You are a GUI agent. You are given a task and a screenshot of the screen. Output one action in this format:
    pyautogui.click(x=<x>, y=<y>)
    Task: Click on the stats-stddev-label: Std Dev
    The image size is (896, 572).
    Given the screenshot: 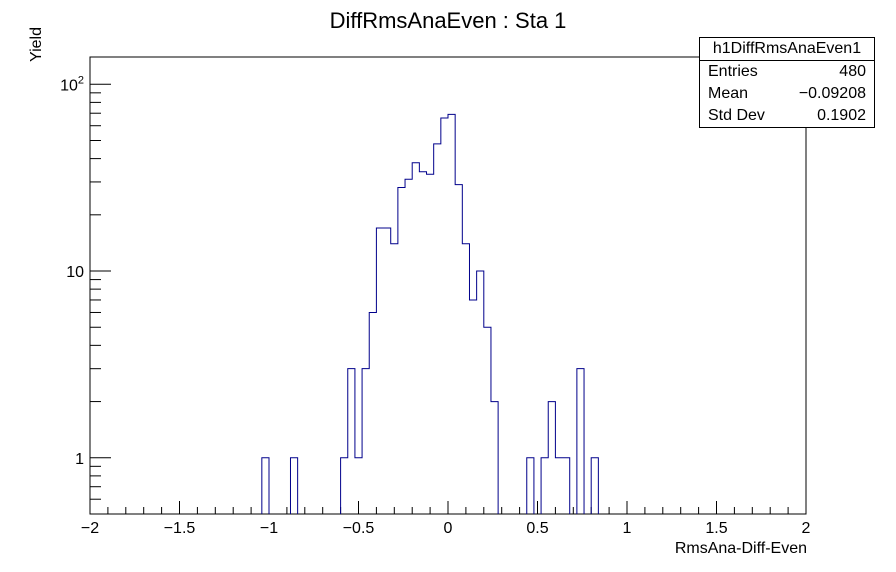 What is the action you would take?
    pyautogui.click(x=736, y=115)
    